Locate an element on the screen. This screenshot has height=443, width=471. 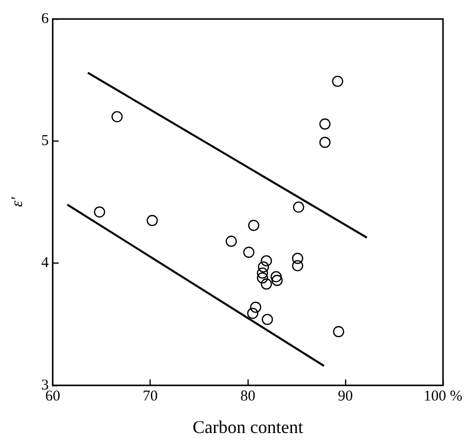
x-tick-label: 100 % is located at coordinates (443, 396).